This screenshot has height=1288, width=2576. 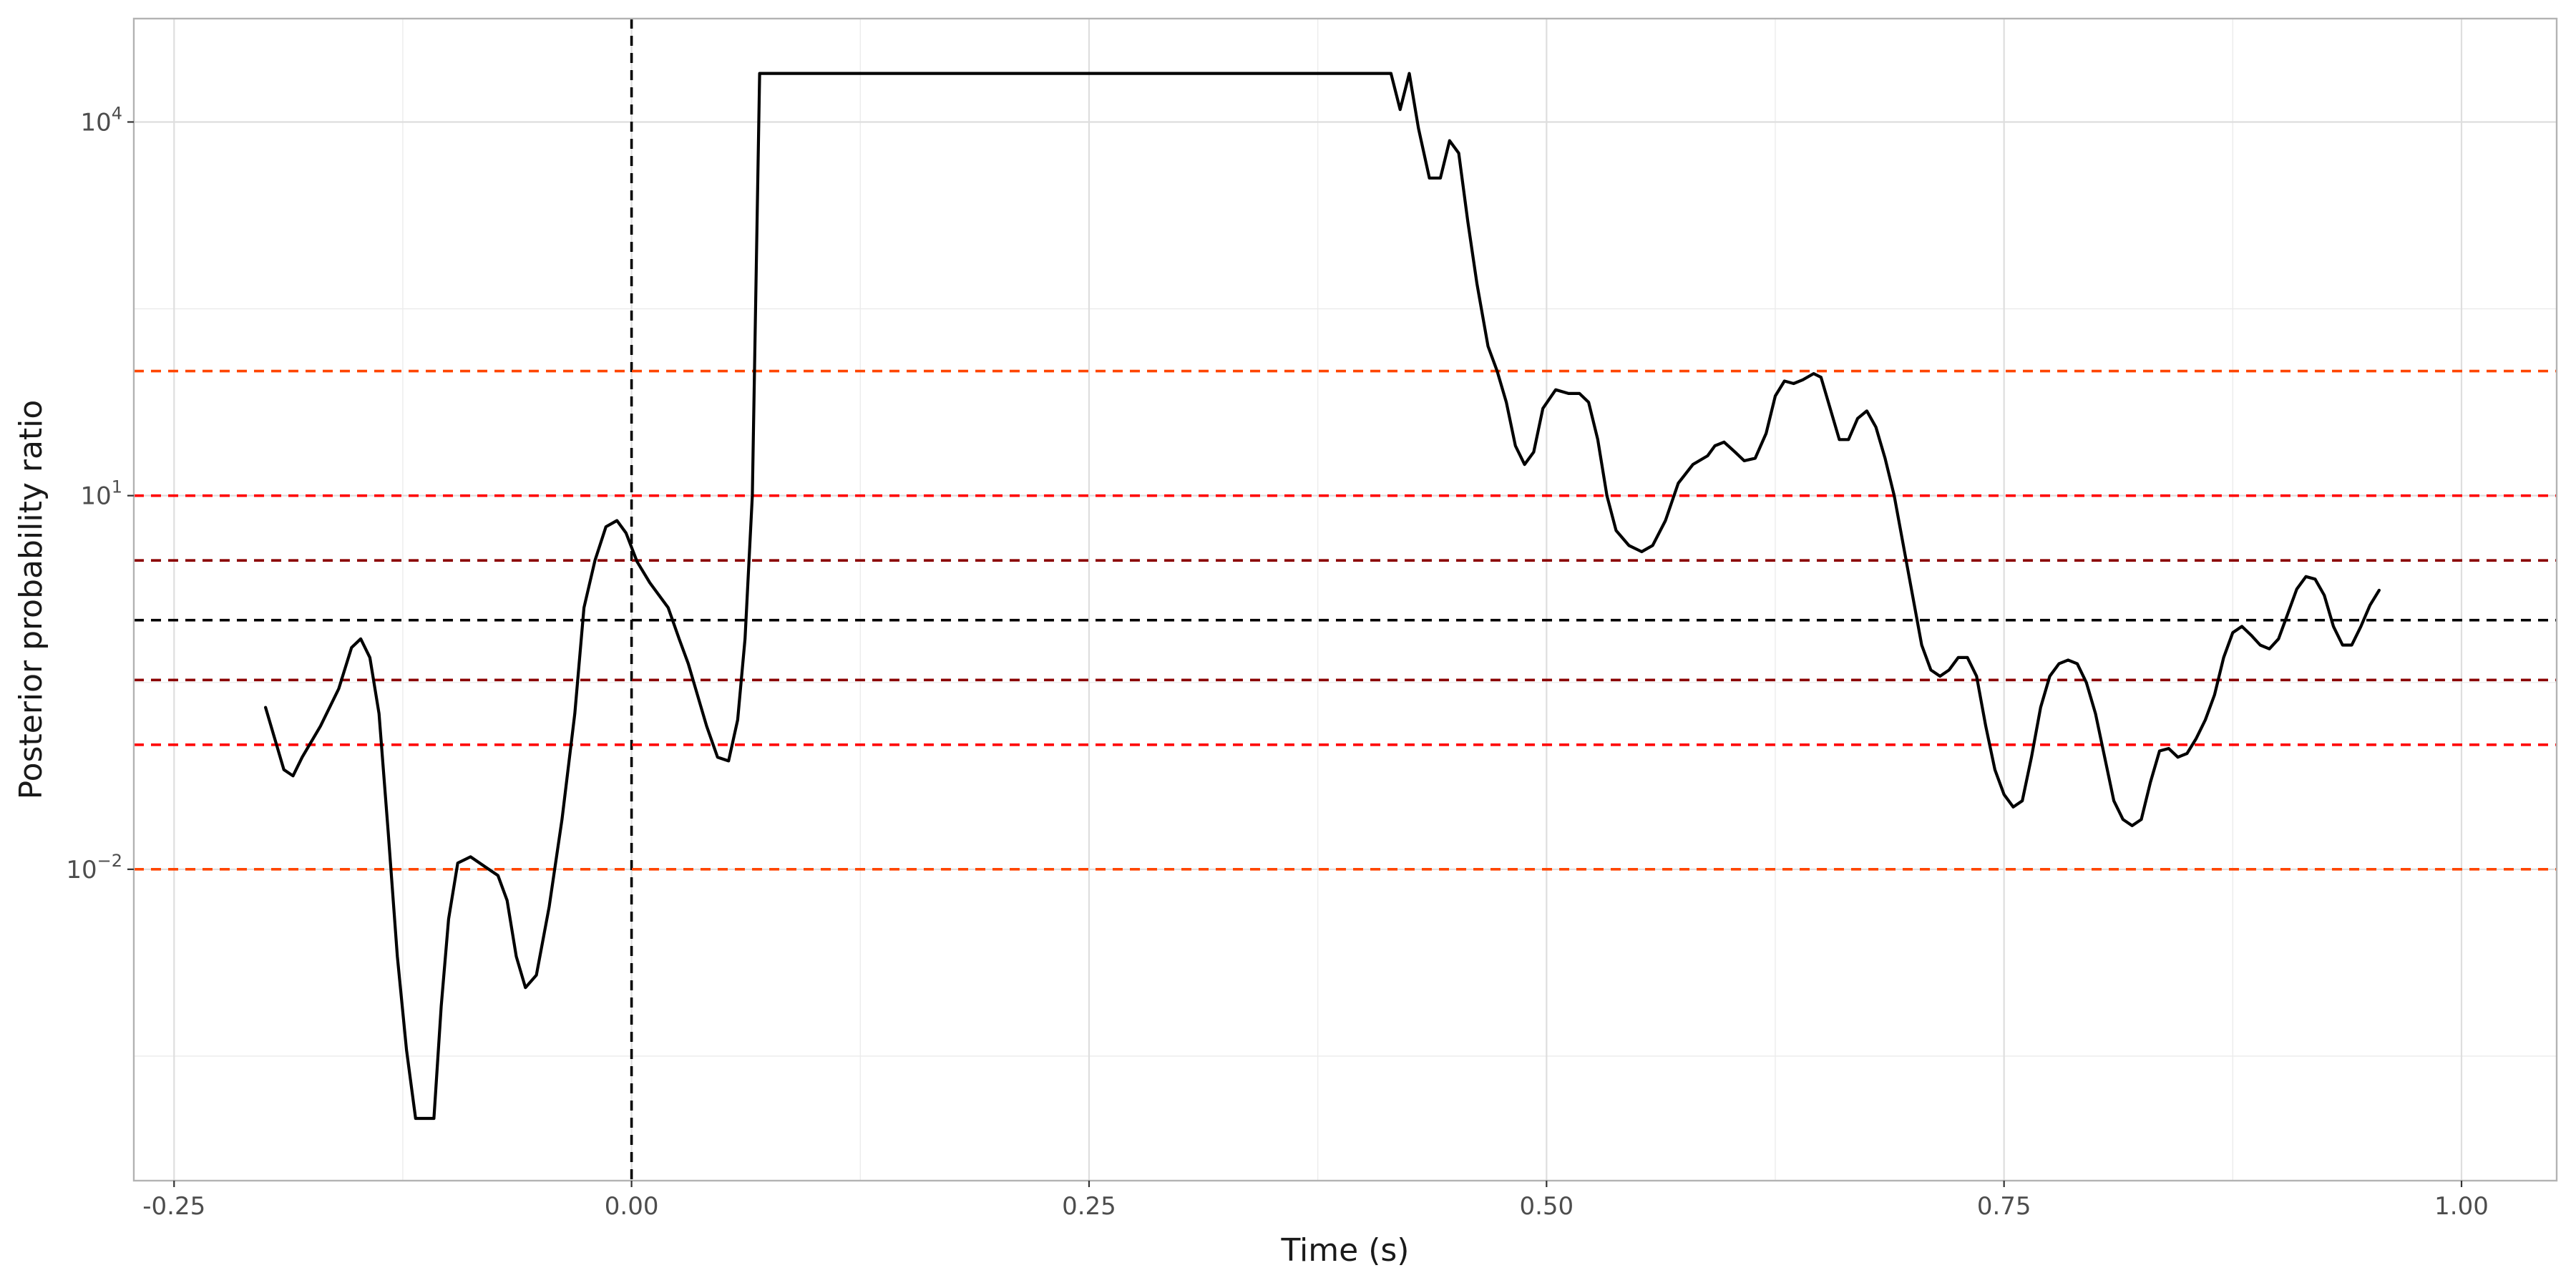 What do you see at coordinates (101, 120) in the screenshot?
I see `y-tick-label: 10⁴` at bounding box center [101, 120].